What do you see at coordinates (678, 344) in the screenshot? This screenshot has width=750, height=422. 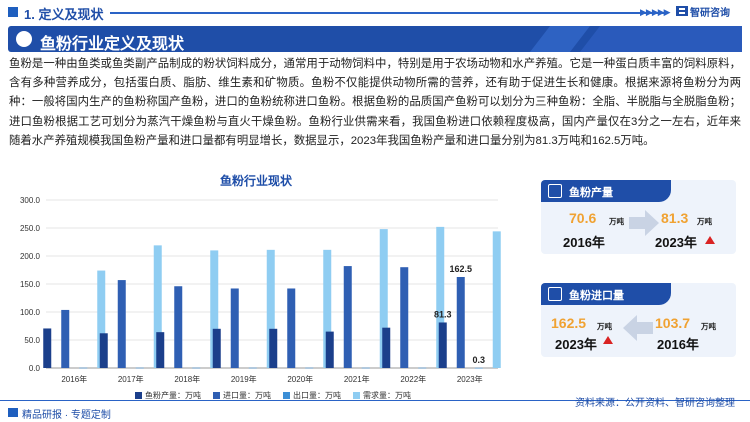 I see `import-right-year: 2016年` at bounding box center [678, 344].